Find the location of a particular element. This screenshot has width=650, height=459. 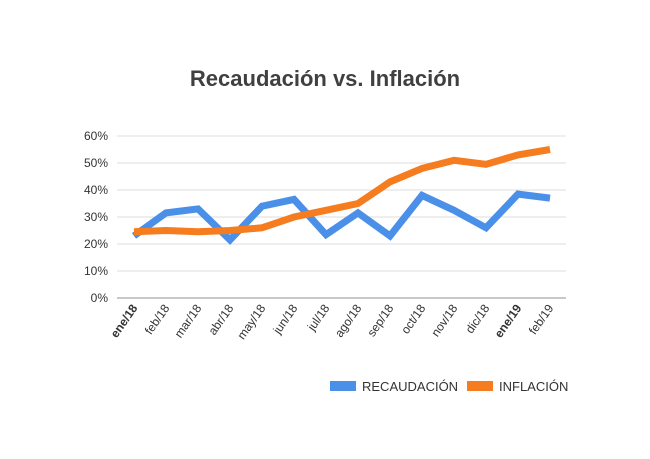

y-tick-label: 0% is located at coordinates (100, 298).